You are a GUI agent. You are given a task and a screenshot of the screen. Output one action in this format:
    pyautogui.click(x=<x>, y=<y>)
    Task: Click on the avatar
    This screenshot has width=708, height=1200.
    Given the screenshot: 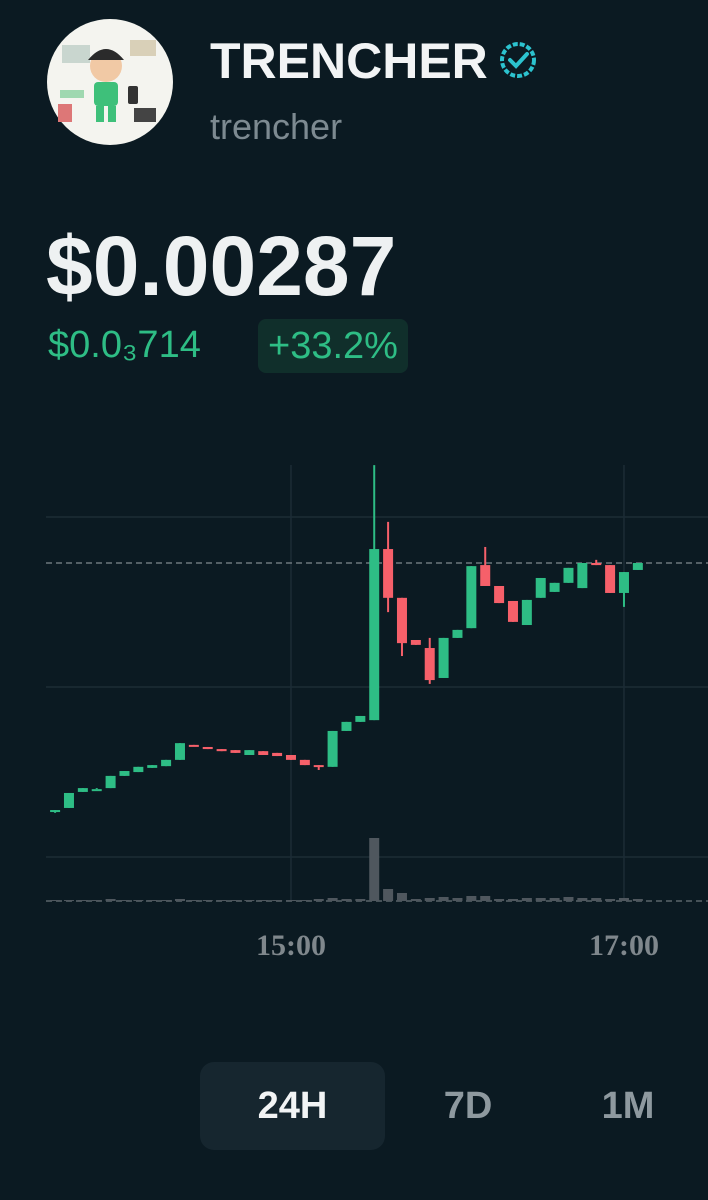 What is the action you would take?
    pyautogui.click(x=110, y=82)
    